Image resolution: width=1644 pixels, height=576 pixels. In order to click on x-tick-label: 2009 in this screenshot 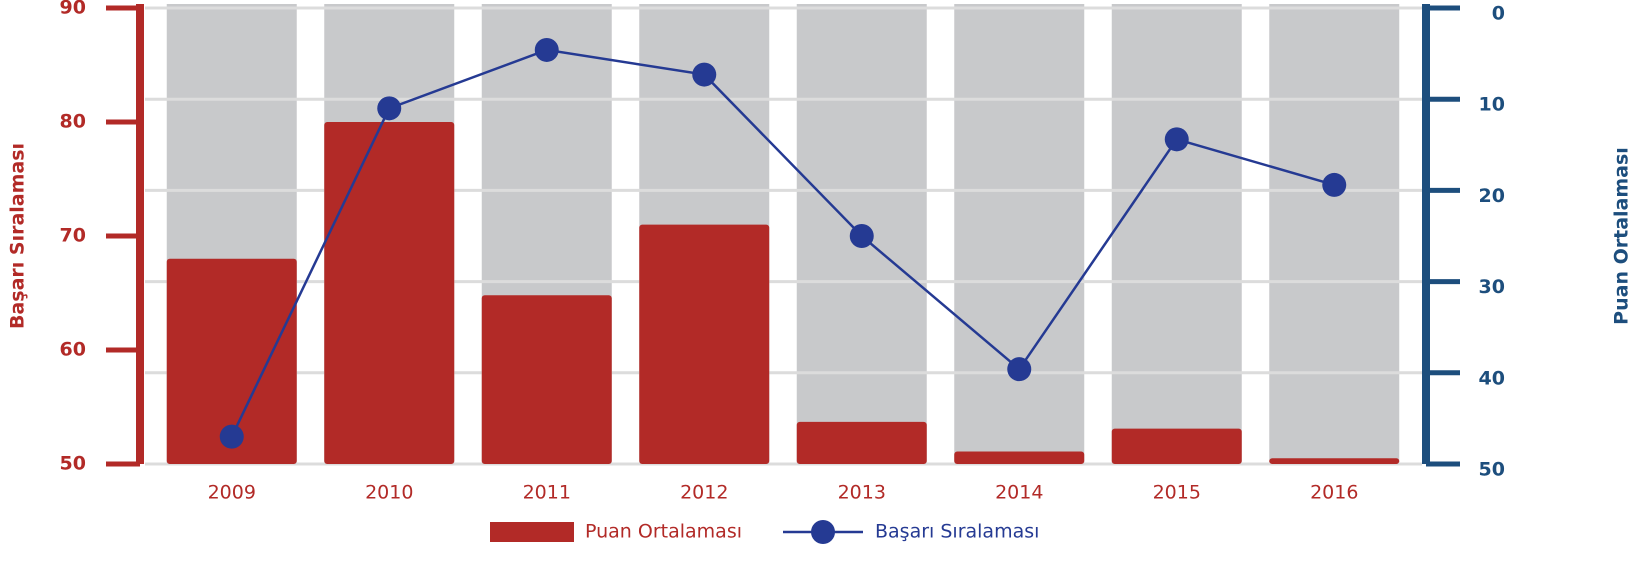, I will do `click(232, 493)`.